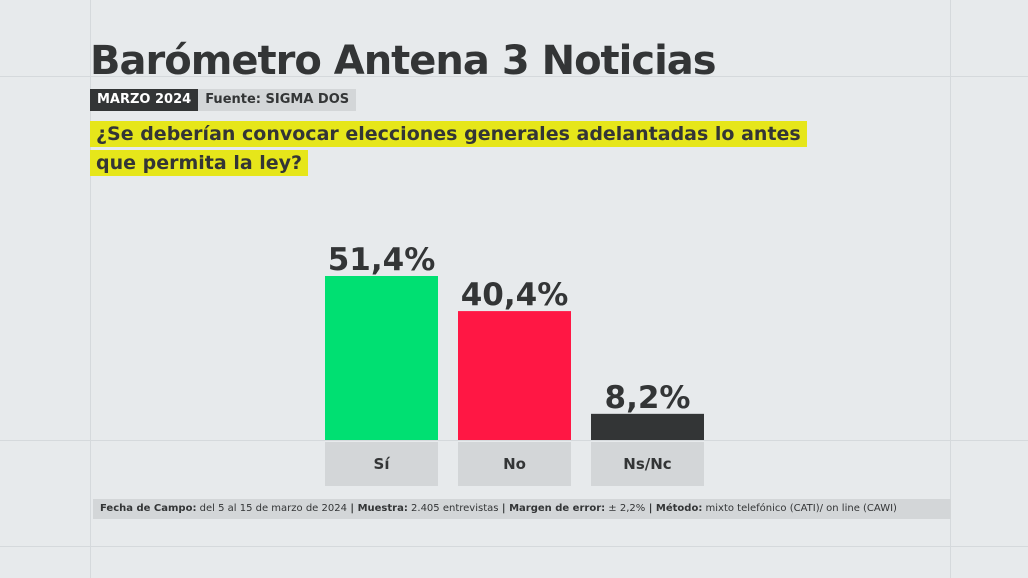 Image resolution: width=1028 pixels, height=578 pixels. Describe the element at coordinates (648, 398) in the screenshot. I see `value-label-nsnc: 8,2%` at that location.